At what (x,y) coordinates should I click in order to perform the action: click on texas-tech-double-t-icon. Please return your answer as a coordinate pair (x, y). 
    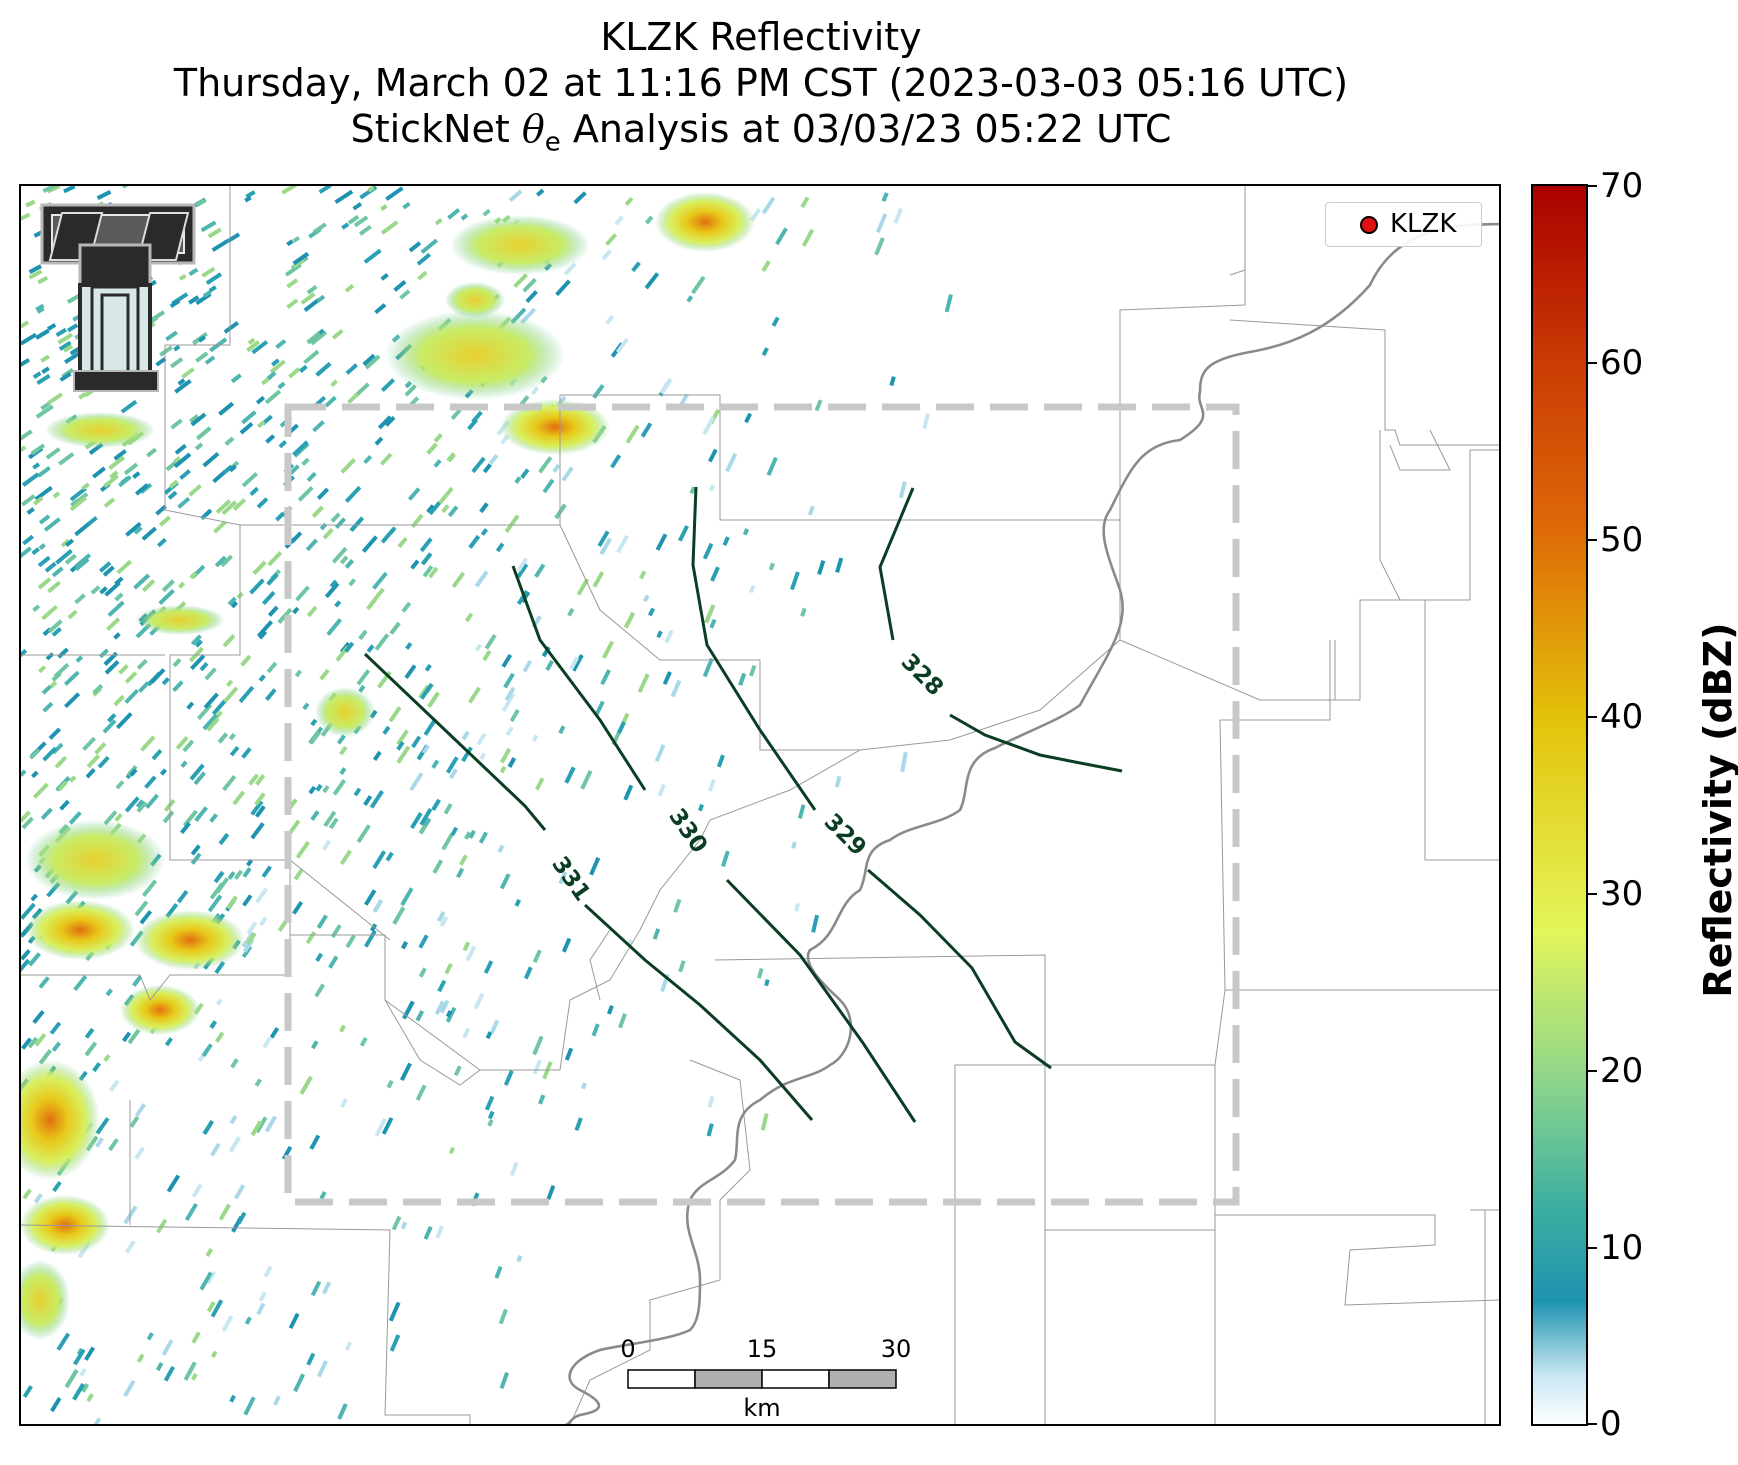
    Looking at the image, I should click on (118, 297).